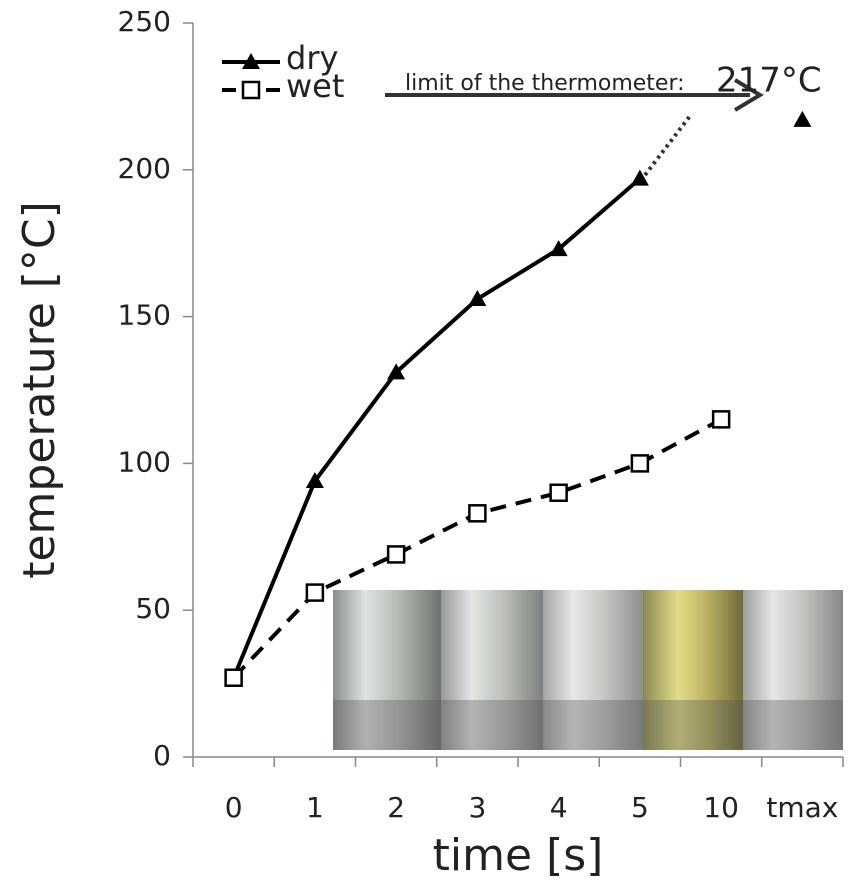 This screenshot has width=867, height=892. I want to click on legend-label: dry, so click(312, 58).